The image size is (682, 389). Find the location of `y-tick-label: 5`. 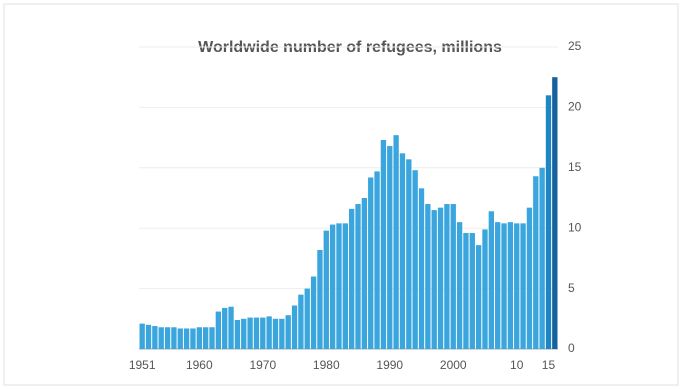

y-tick-label: 5 is located at coordinates (571, 288).